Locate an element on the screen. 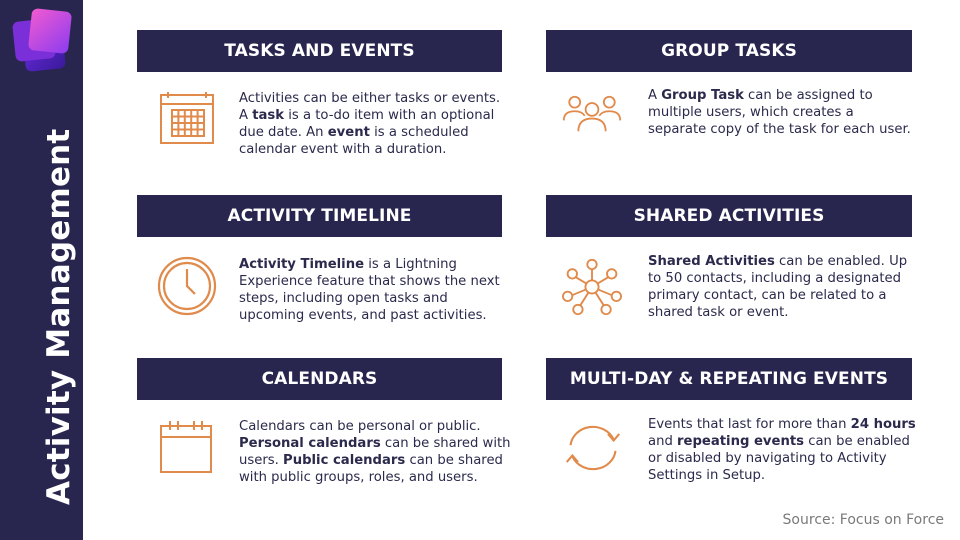 The image size is (960, 540). section-header-group-tasks: GROUP TASKS is located at coordinates (729, 51).